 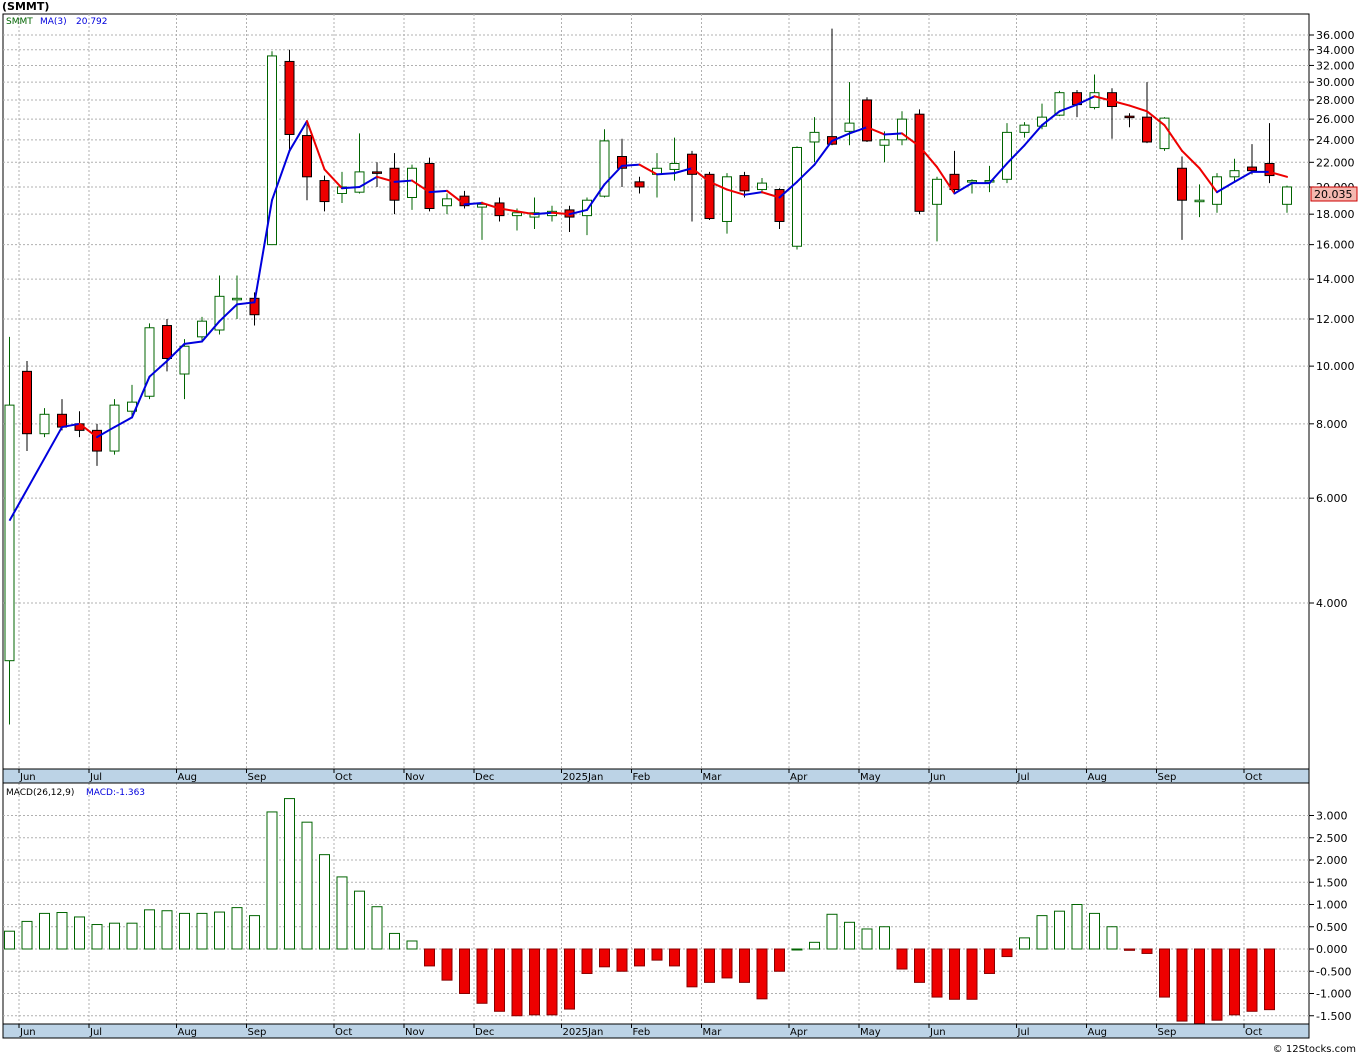 What do you see at coordinates (713, 1032) in the screenshot?
I see `macd-x-label: Mar` at bounding box center [713, 1032].